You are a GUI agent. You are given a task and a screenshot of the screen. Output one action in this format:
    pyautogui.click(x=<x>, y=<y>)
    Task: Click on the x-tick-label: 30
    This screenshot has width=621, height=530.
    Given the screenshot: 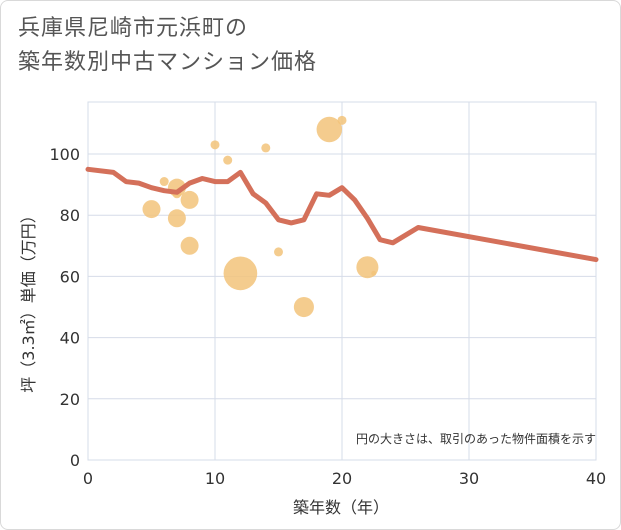 What is the action you would take?
    pyautogui.click(x=469, y=478)
    